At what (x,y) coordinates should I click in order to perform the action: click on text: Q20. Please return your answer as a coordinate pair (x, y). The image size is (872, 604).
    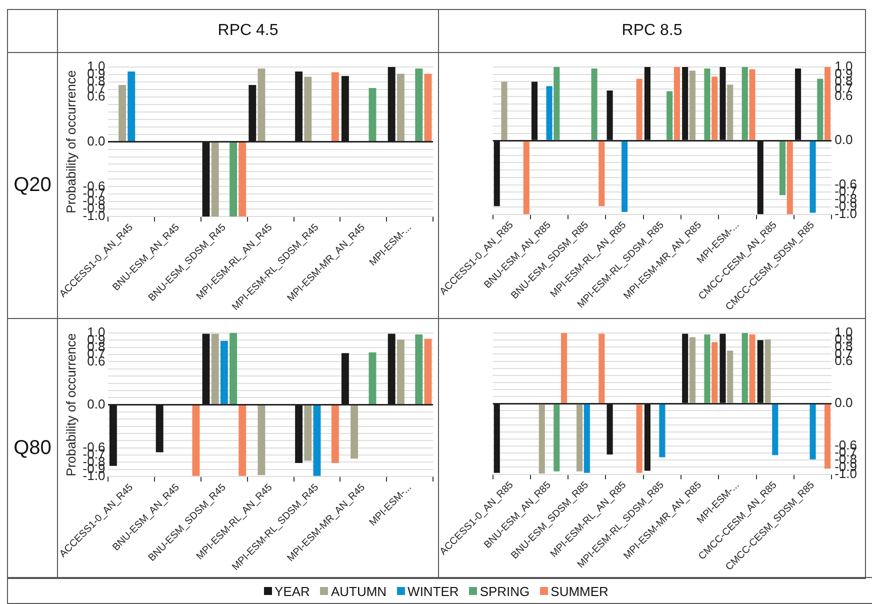
    Looking at the image, I should click on (33, 185).